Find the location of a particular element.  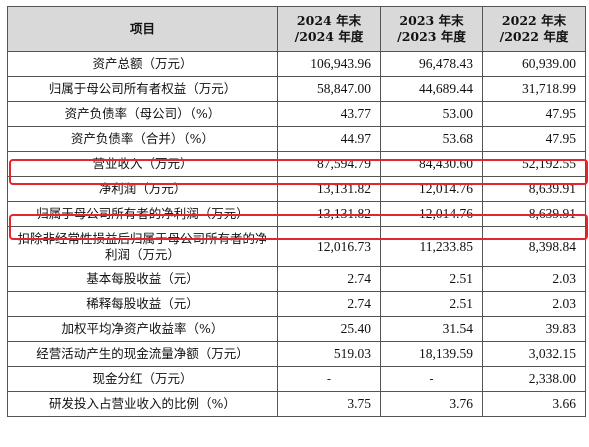

row-label: 资产负债率（合并）（%） is located at coordinates (142, 139).